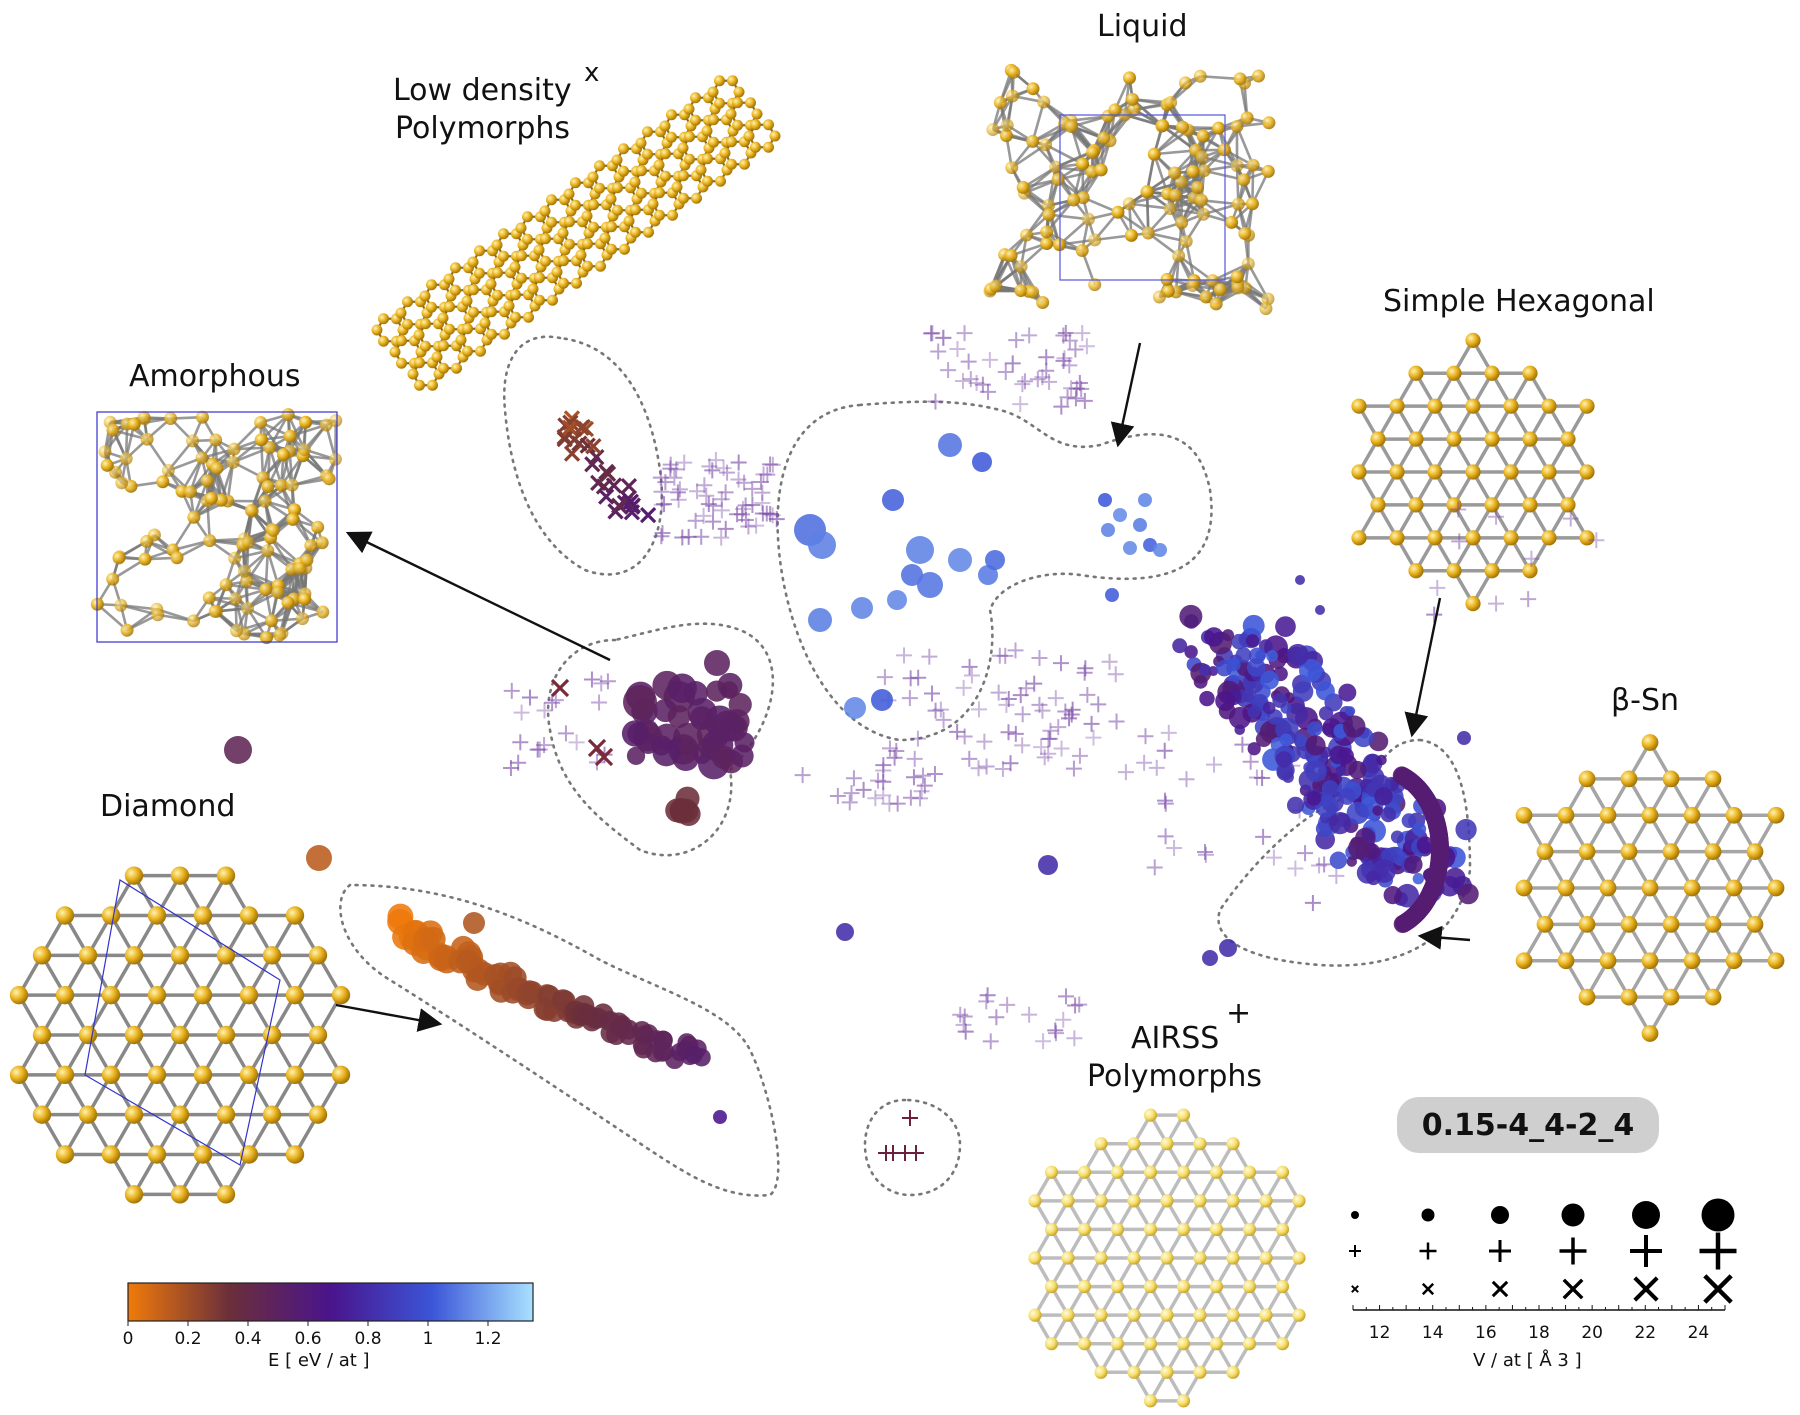  I want to click on outline-low-density, so click(583, 455).